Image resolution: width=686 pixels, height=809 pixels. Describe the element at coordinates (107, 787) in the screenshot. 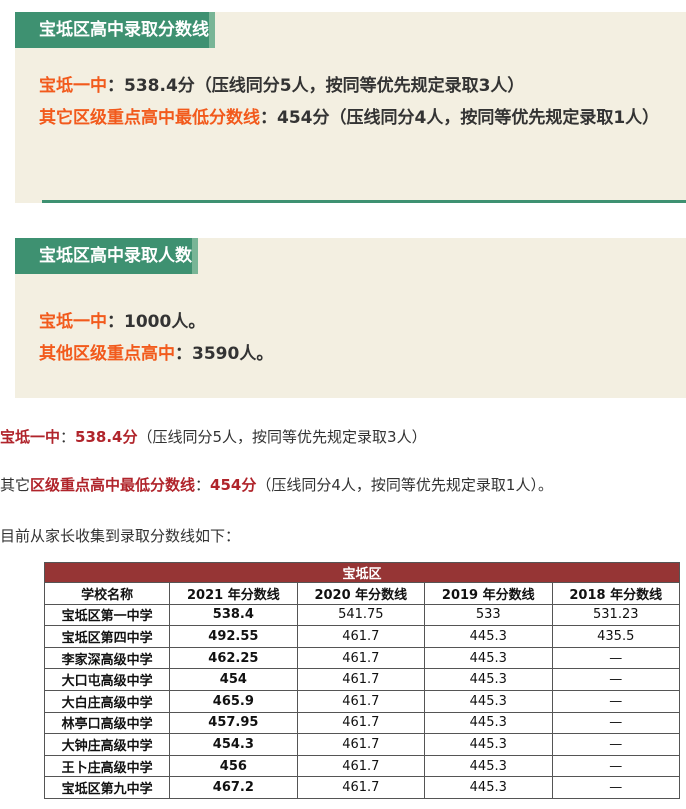

I see `school-name: 宝坻区第九中学` at that location.